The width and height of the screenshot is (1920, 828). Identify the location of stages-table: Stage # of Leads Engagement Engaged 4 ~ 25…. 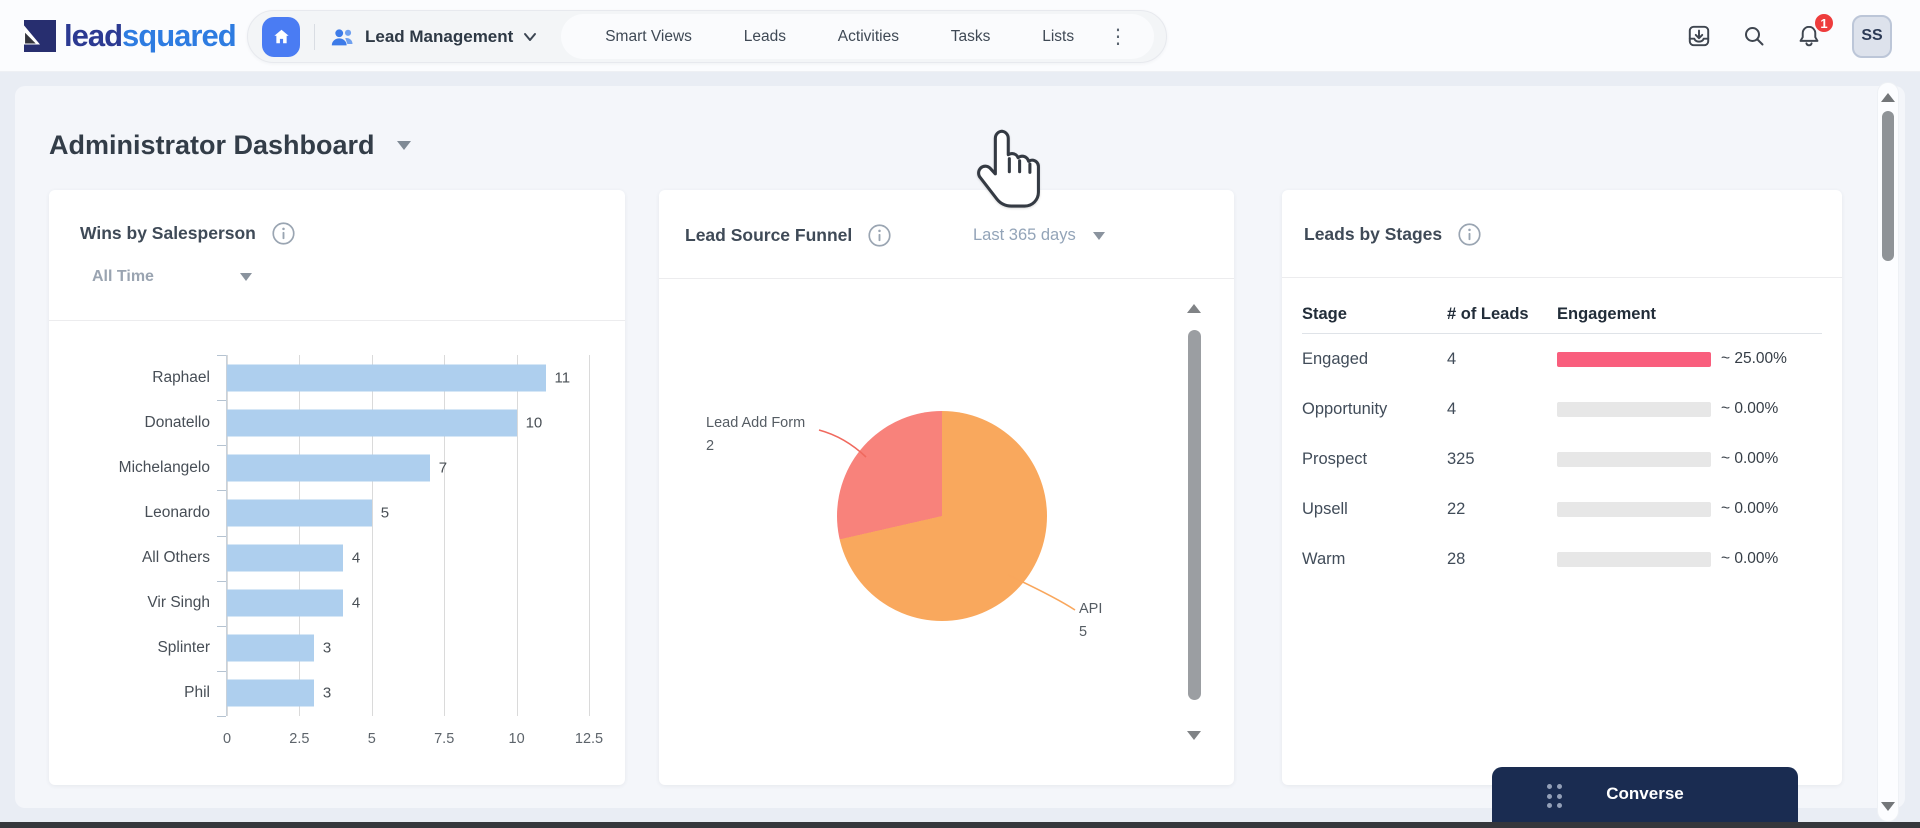
(1562, 440).